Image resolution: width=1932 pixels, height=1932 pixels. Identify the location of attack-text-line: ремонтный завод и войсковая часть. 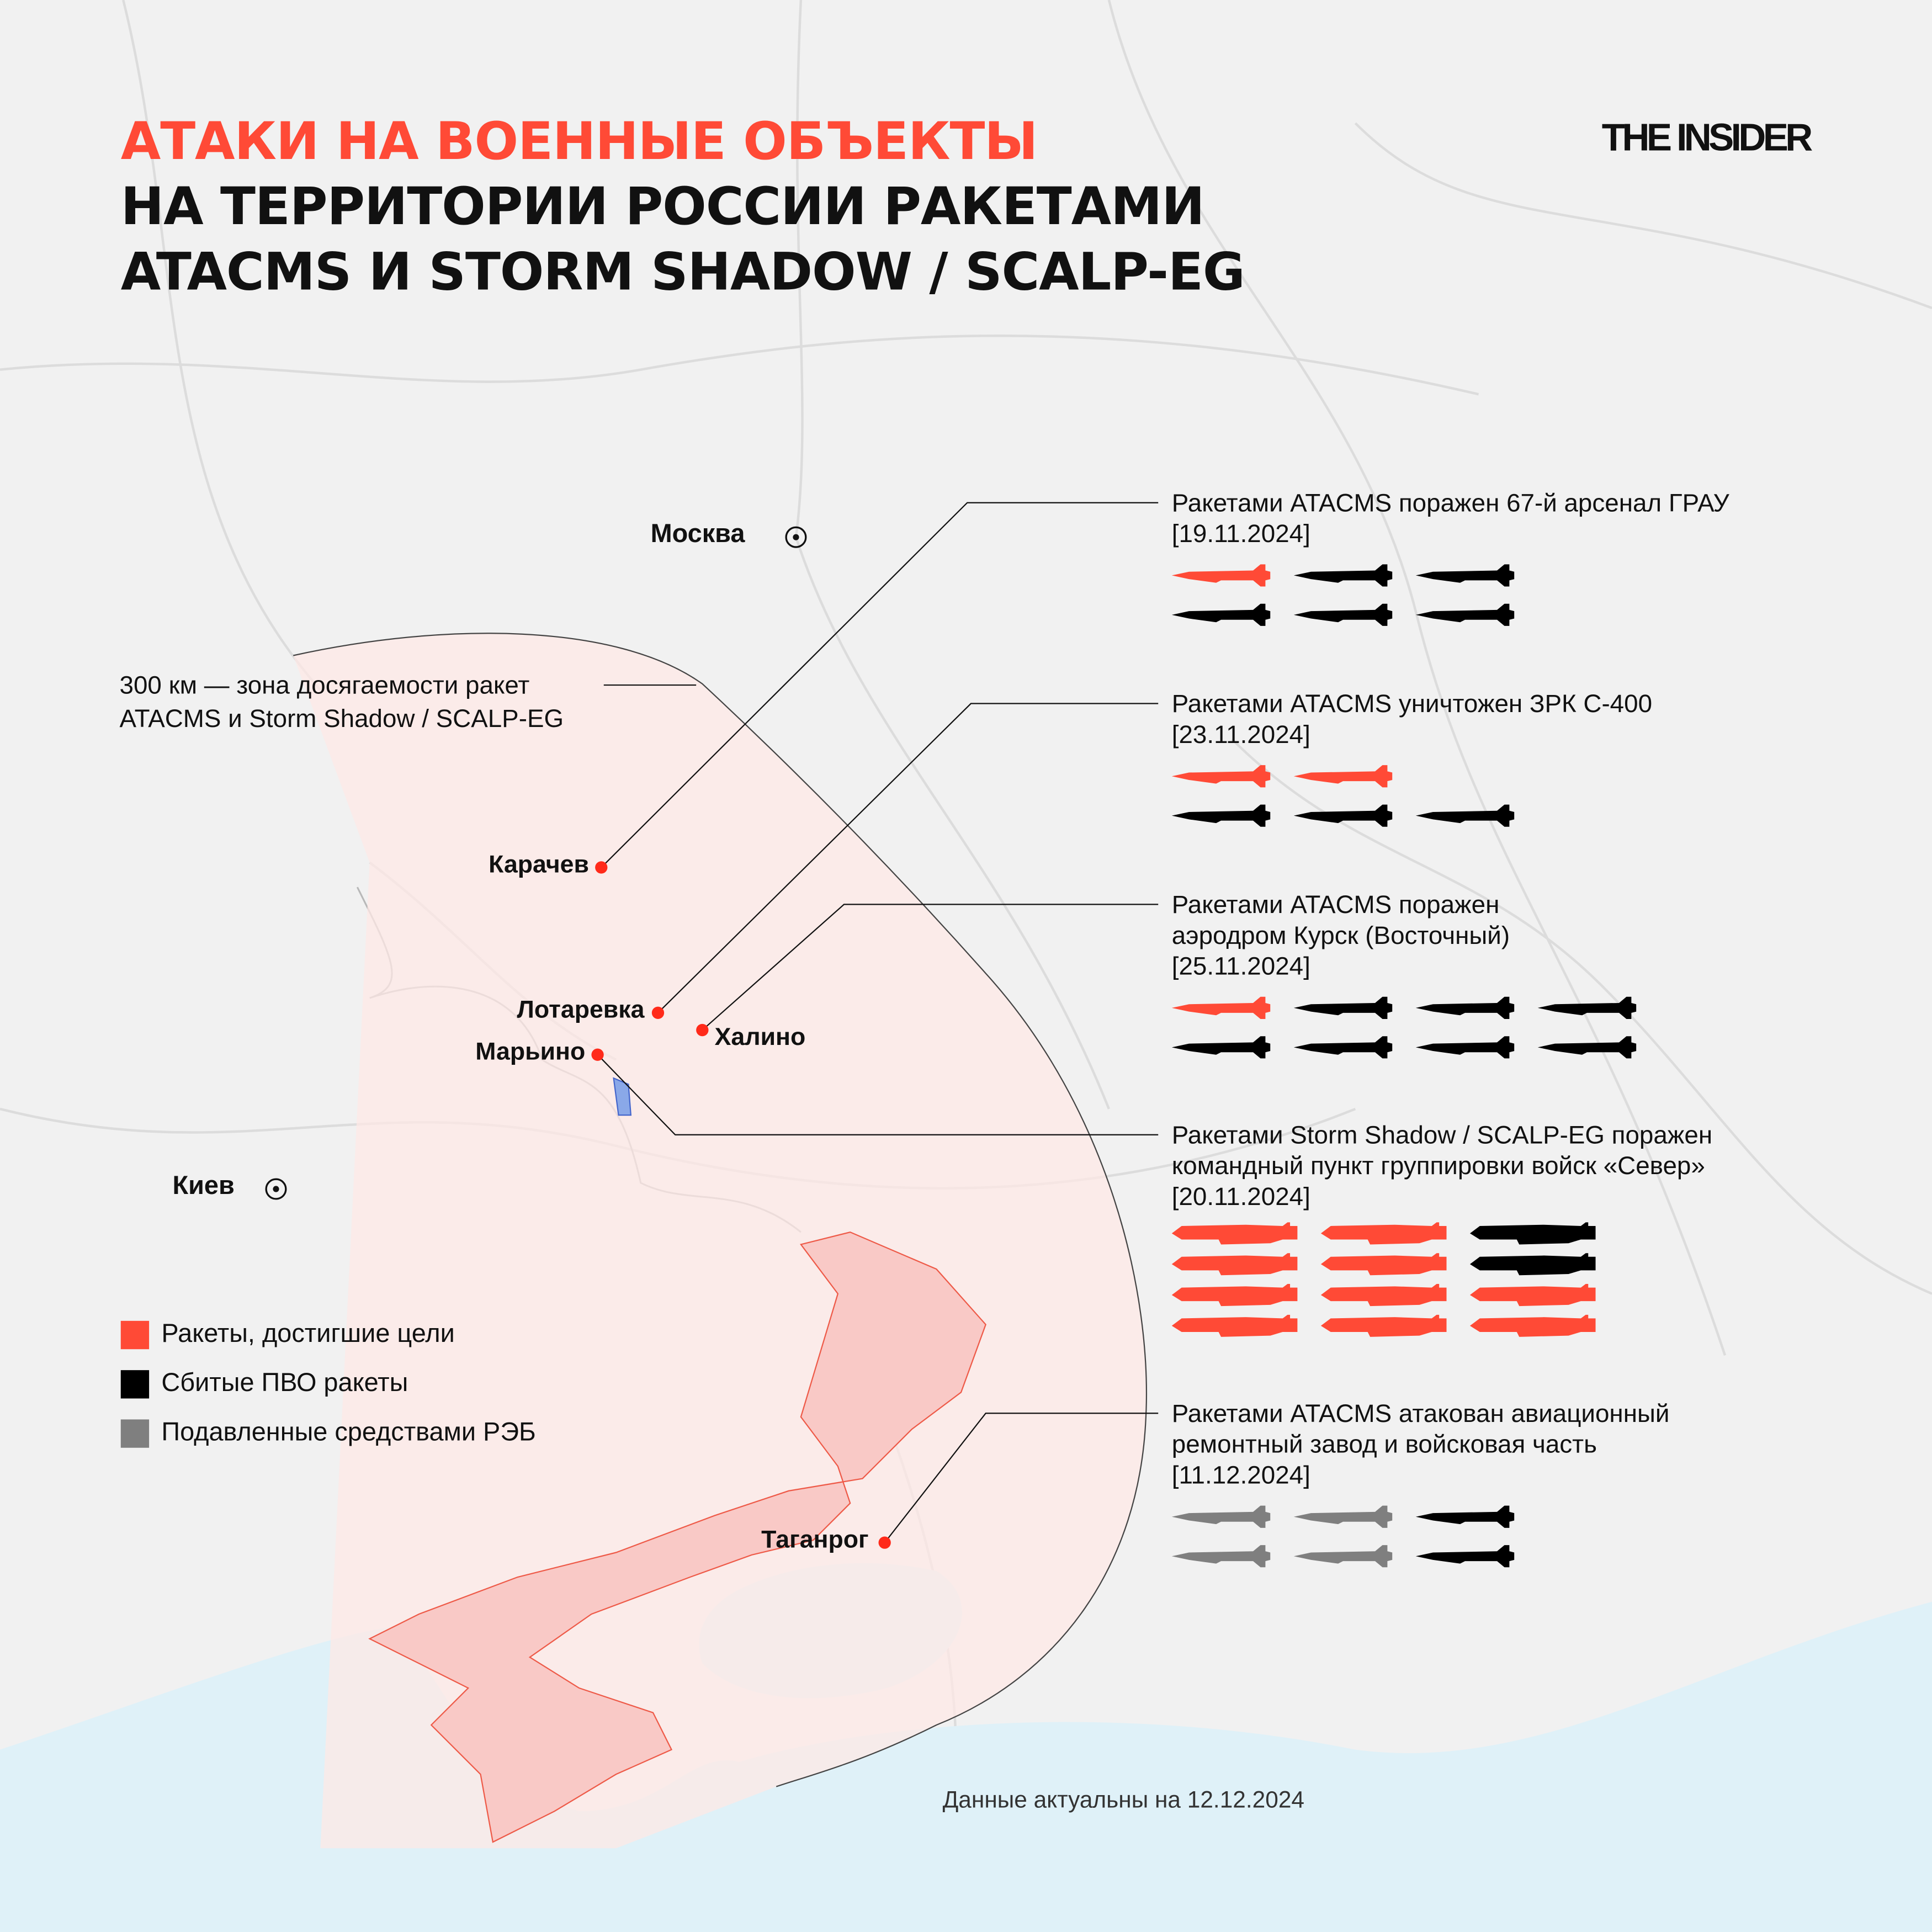
(1384, 1444).